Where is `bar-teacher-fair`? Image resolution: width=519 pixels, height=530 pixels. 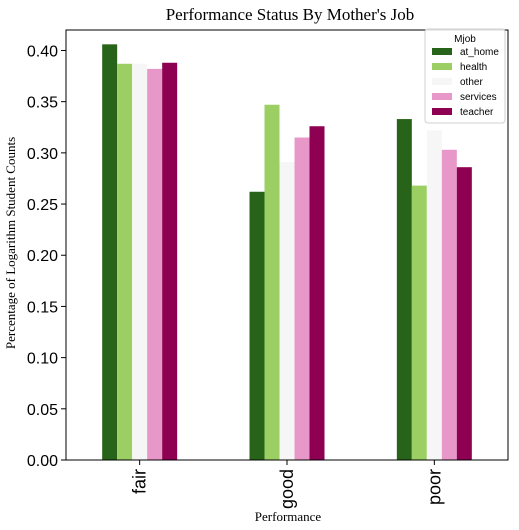 bar-teacher-fair is located at coordinates (170, 261).